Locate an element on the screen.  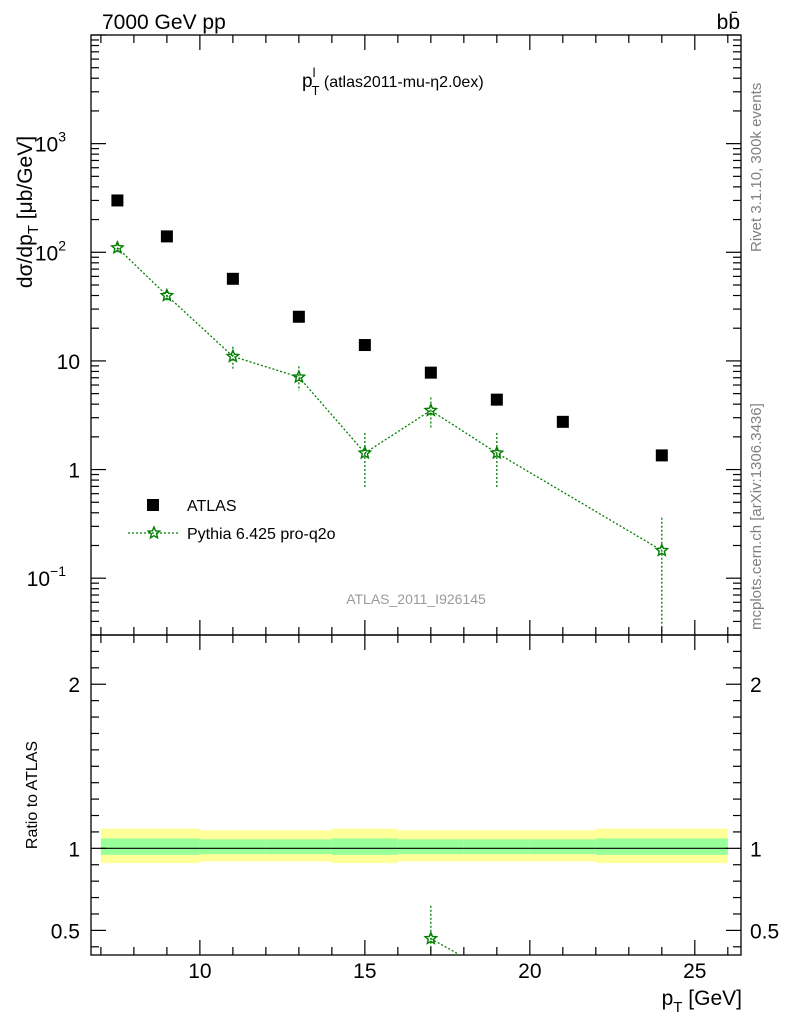
main-y-axis-label: dσ/dpT [μb/GeV] is located at coordinates (28, 212).